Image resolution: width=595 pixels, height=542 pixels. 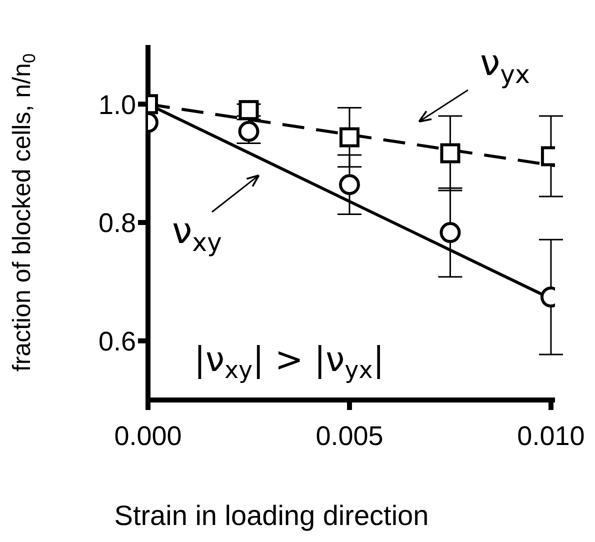 I want to click on x-axis-title: Strain in loading direction, so click(x=271, y=515).